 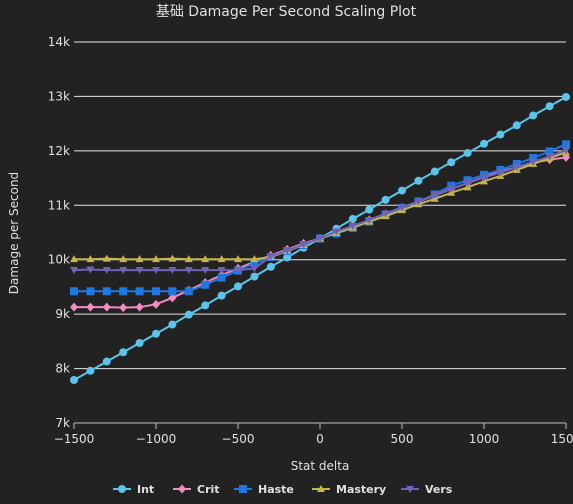 I want to click on legend-item-crit: Crit, so click(x=196, y=489).